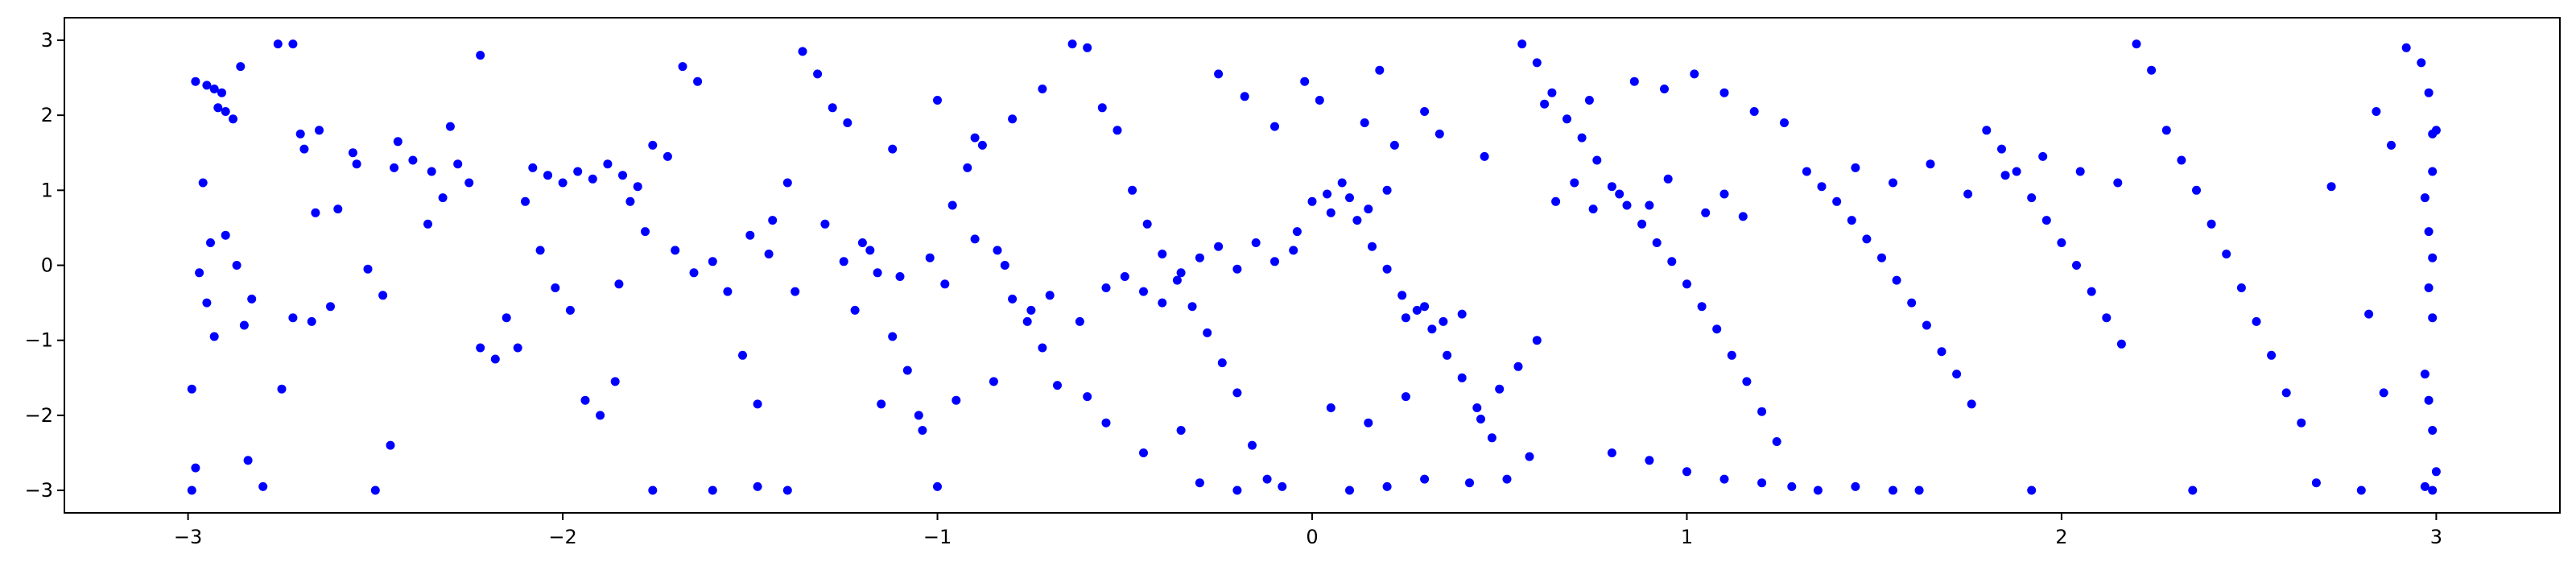  Describe the element at coordinates (39, 490) in the screenshot. I see `y-tick-label: −3` at that location.